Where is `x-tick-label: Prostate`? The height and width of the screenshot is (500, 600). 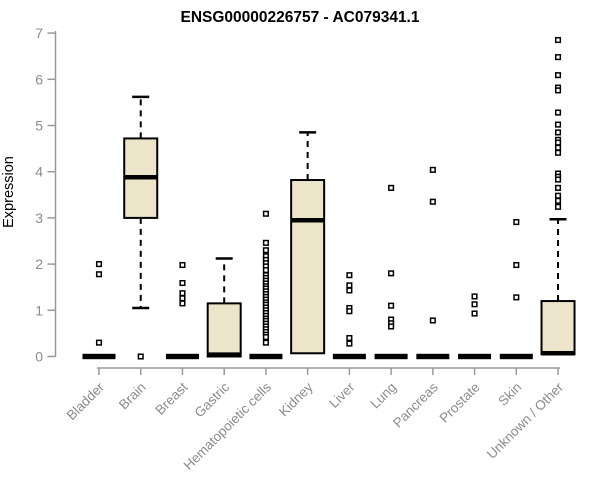
x-tick-label: Prostate is located at coordinates (460, 403).